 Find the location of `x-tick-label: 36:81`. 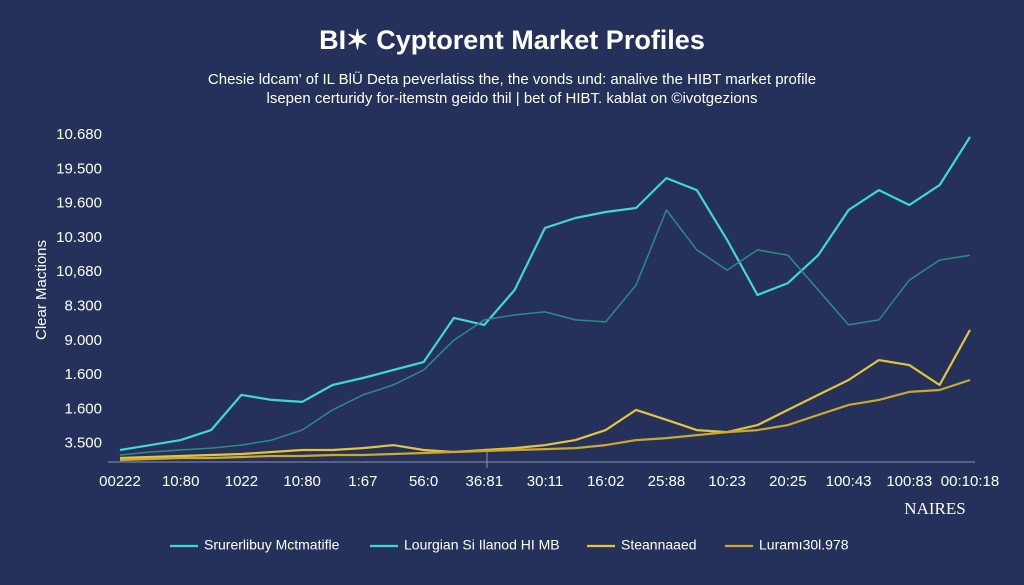

x-tick-label: 36:81 is located at coordinates (485, 481).